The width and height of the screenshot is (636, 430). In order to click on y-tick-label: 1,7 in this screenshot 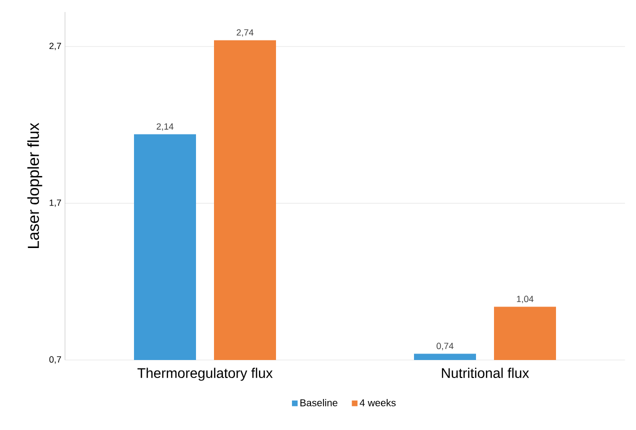, I will do `click(56, 203)`.